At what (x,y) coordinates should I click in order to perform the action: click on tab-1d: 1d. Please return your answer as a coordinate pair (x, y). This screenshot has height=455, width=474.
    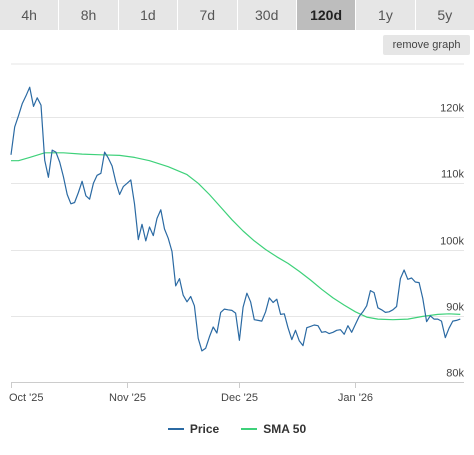
    Looking at the image, I should click on (148, 15).